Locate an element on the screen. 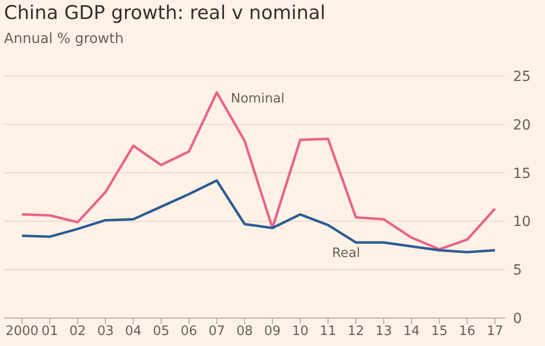 The image size is (545, 346). x-tick-label: 17 is located at coordinates (495, 332).